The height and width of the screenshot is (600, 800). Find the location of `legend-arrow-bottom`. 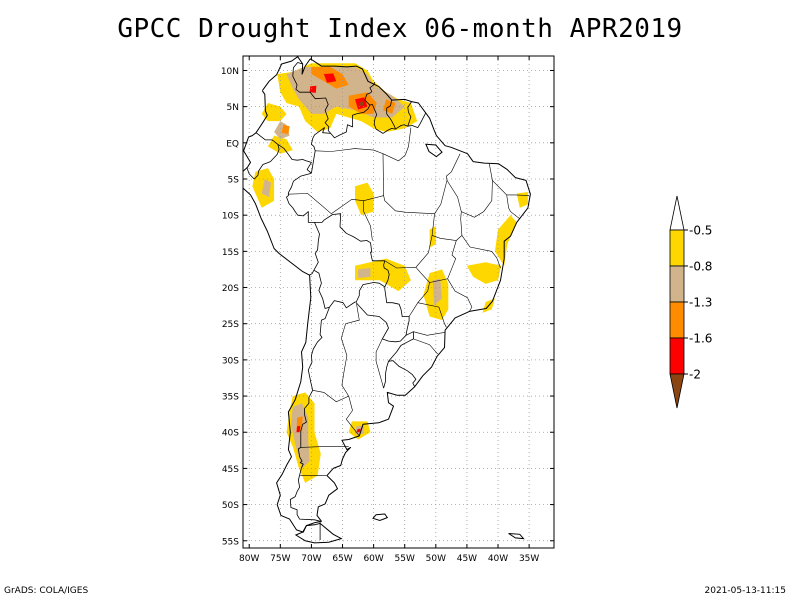

legend-arrow-bottom is located at coordinates (677, 391).